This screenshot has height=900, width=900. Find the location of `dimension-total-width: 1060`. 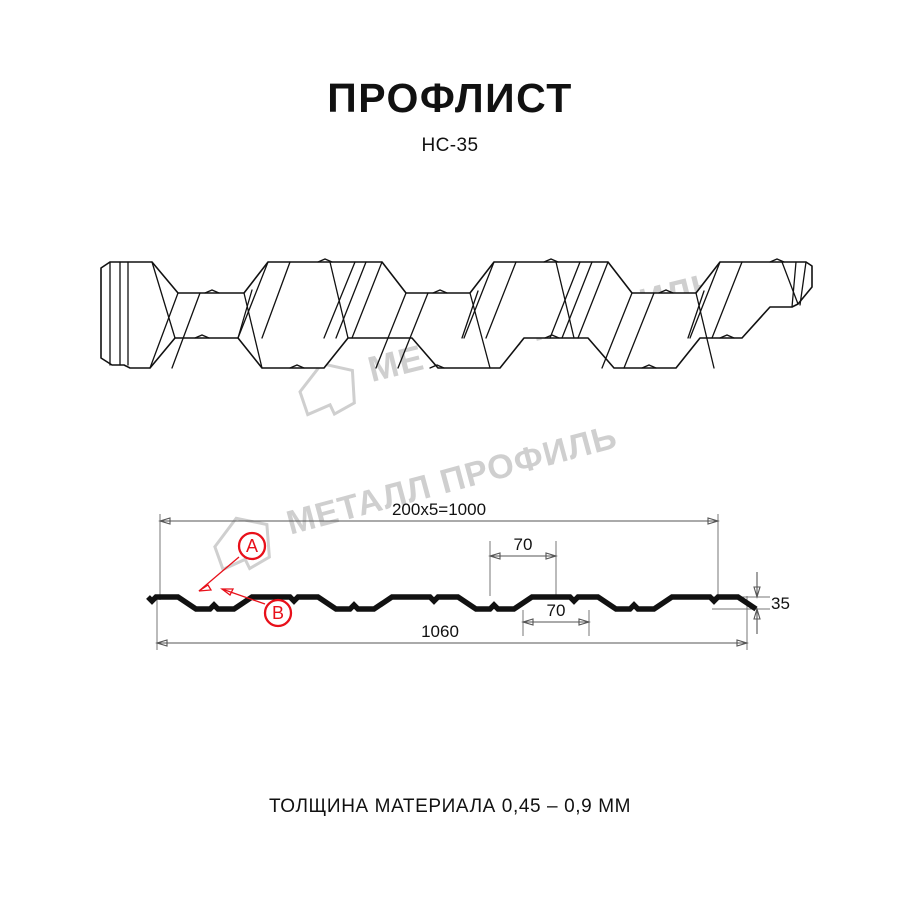

dimension-total-width: 1060 is located at coordinates (452, 634).